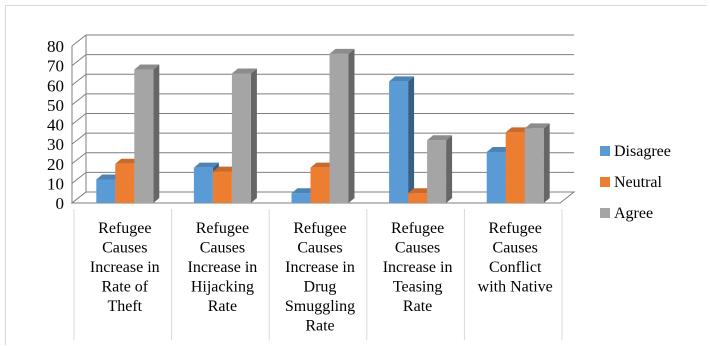 The image size is (710, 346). Describe the element at coordinates (55, 46) in the screenshot. I see `y-tick-label: 80` at that location.